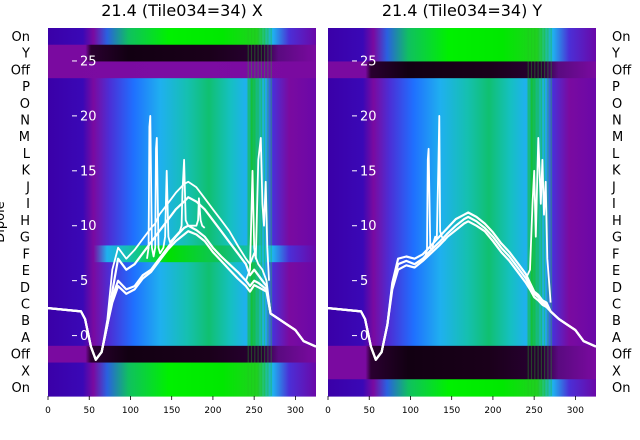 Image resolution: width=640 pixels, height=440 pixels. Describe the element at coordinates (621, 37) in the screenshot. I see `dipole-label-0: On` at that location.